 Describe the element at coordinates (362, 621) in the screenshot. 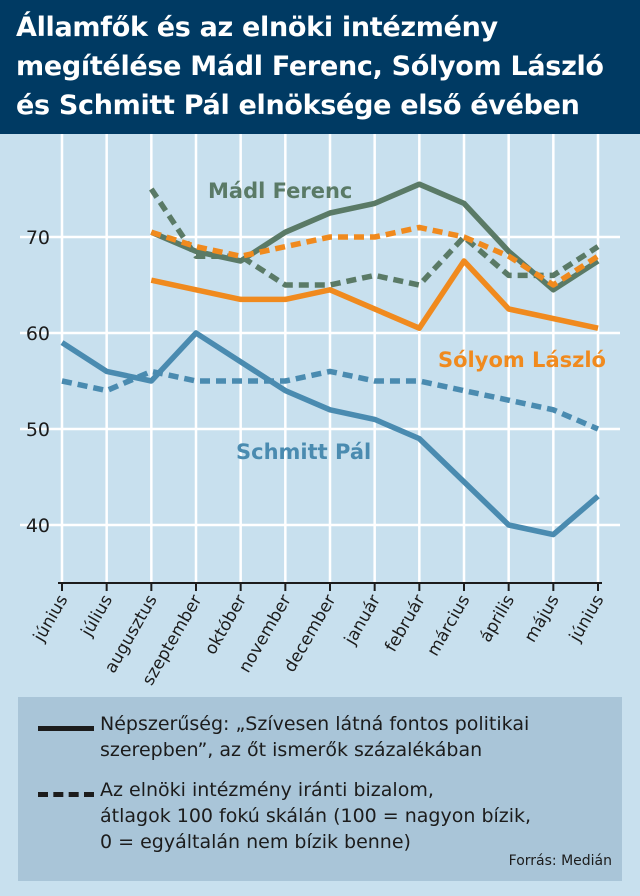

I see `x-tick-label: január` at that location.